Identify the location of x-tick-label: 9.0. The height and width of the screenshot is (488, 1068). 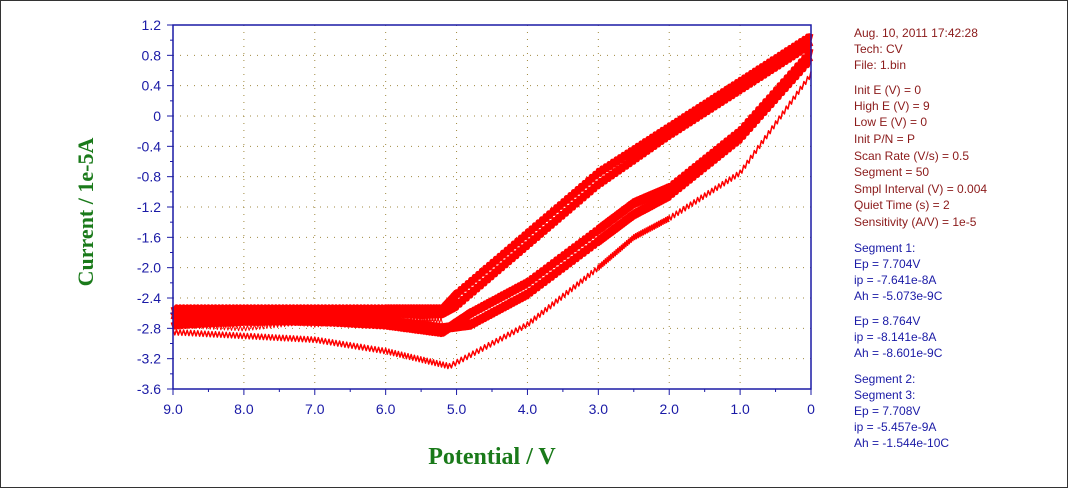
(173, 409).